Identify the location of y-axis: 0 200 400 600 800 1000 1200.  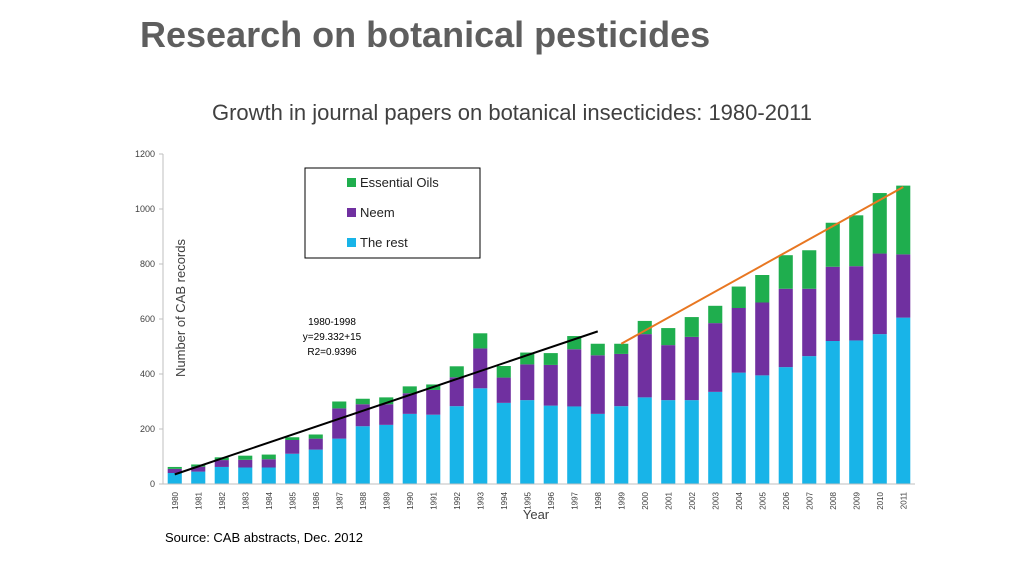
(149, 319).